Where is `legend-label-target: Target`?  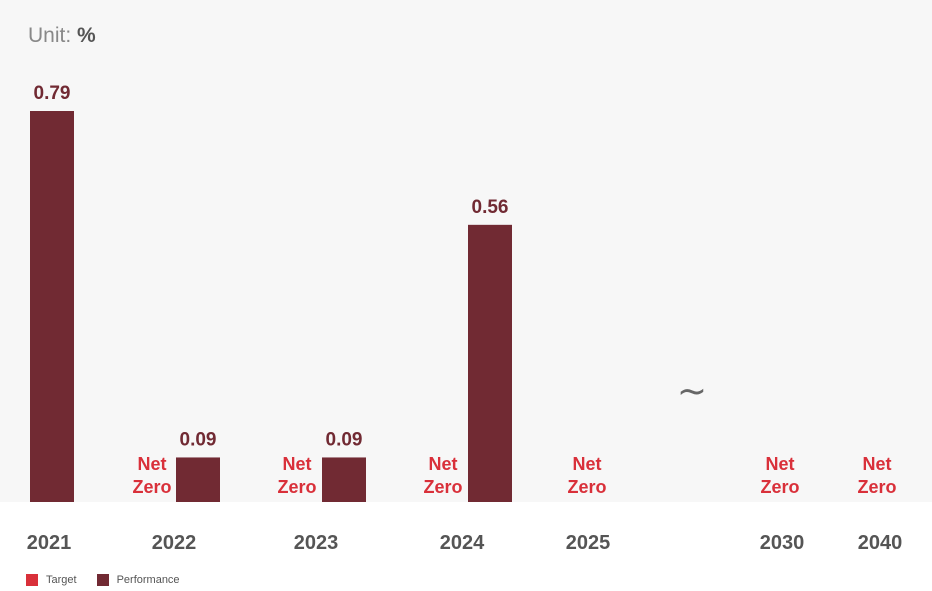 legend-label-target: Target is located at coordinates (61, 580).